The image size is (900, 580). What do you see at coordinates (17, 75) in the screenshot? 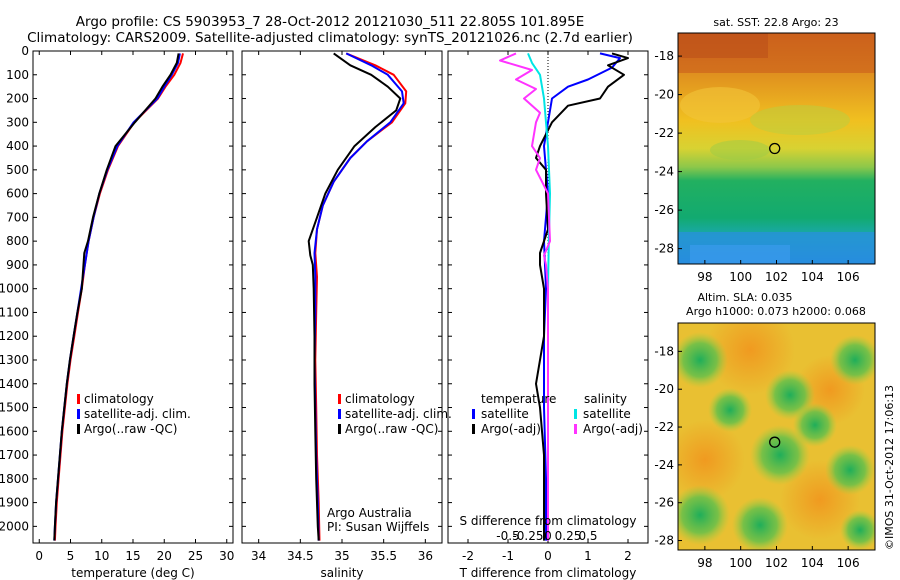
I see `depth-tick-label: 100` at bounding box center [17, 75].